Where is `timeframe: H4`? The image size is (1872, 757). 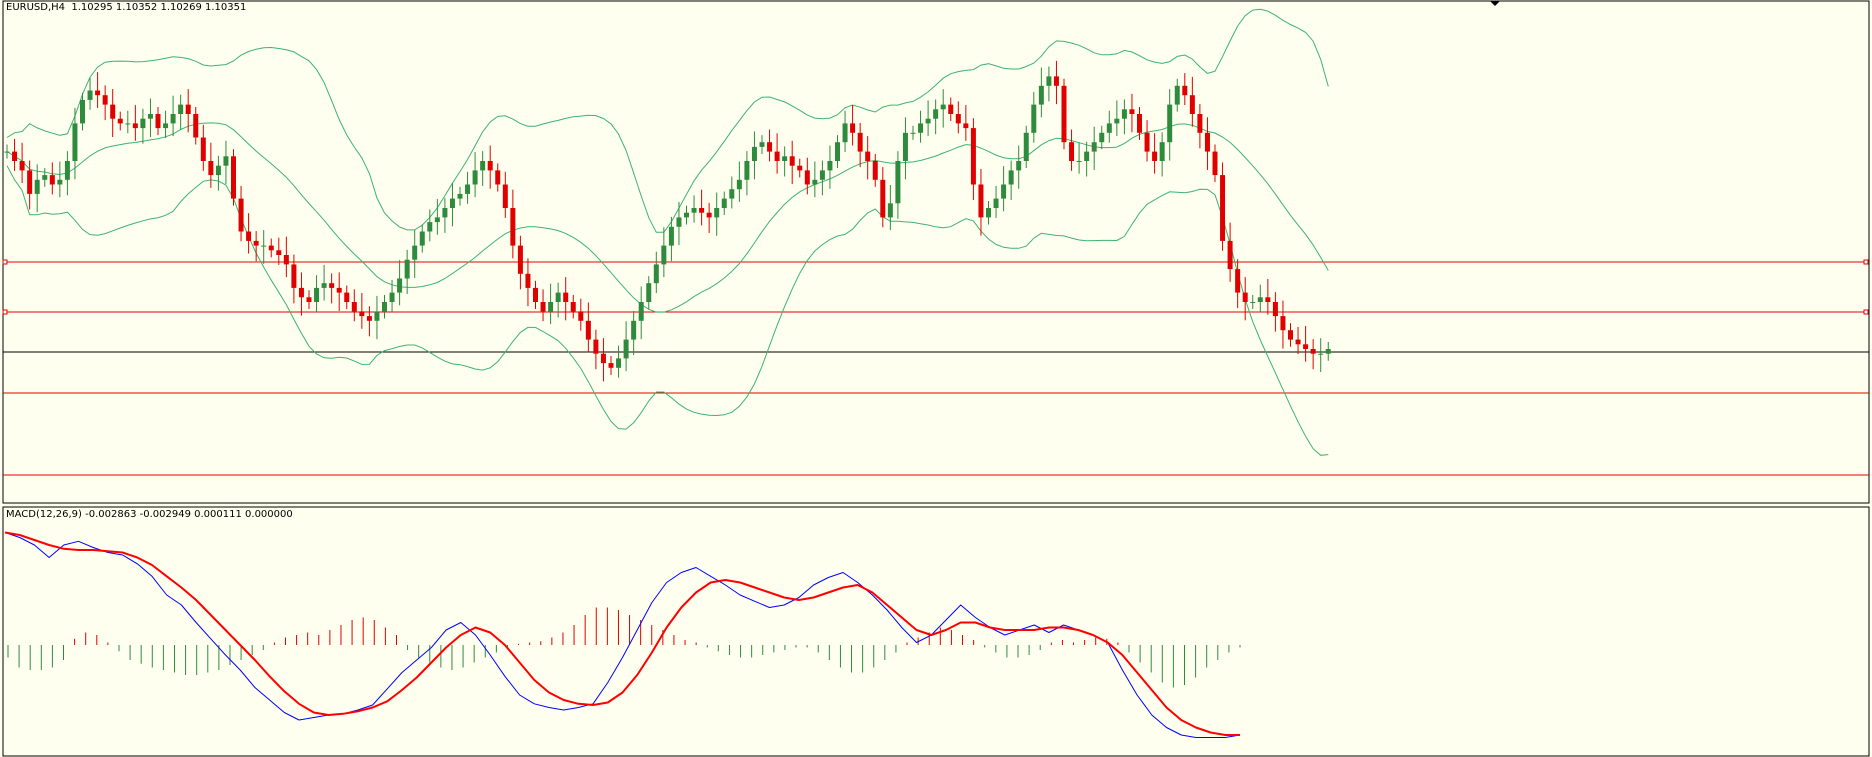
timeframe: H4 is located at coordinates (58, 7).